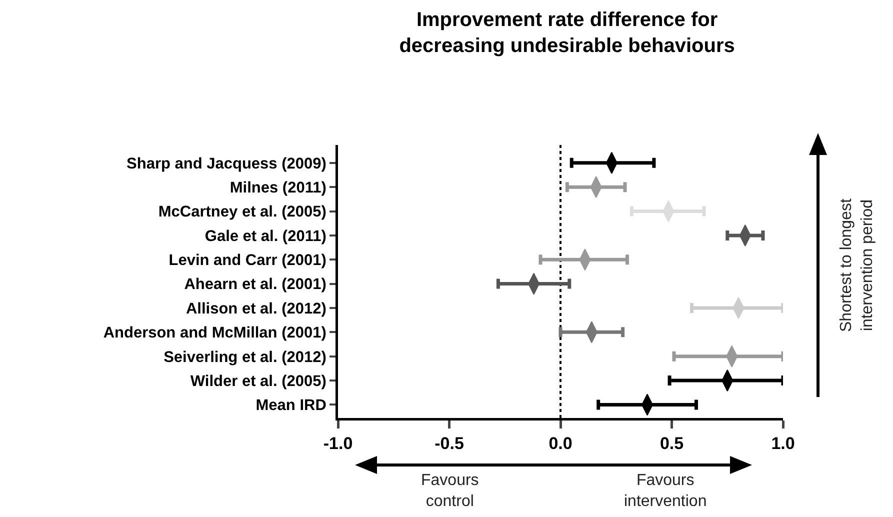 The image size is (893, 517). I want to click on y-tick-label: Allison et al. (2012), so click(256, 309).